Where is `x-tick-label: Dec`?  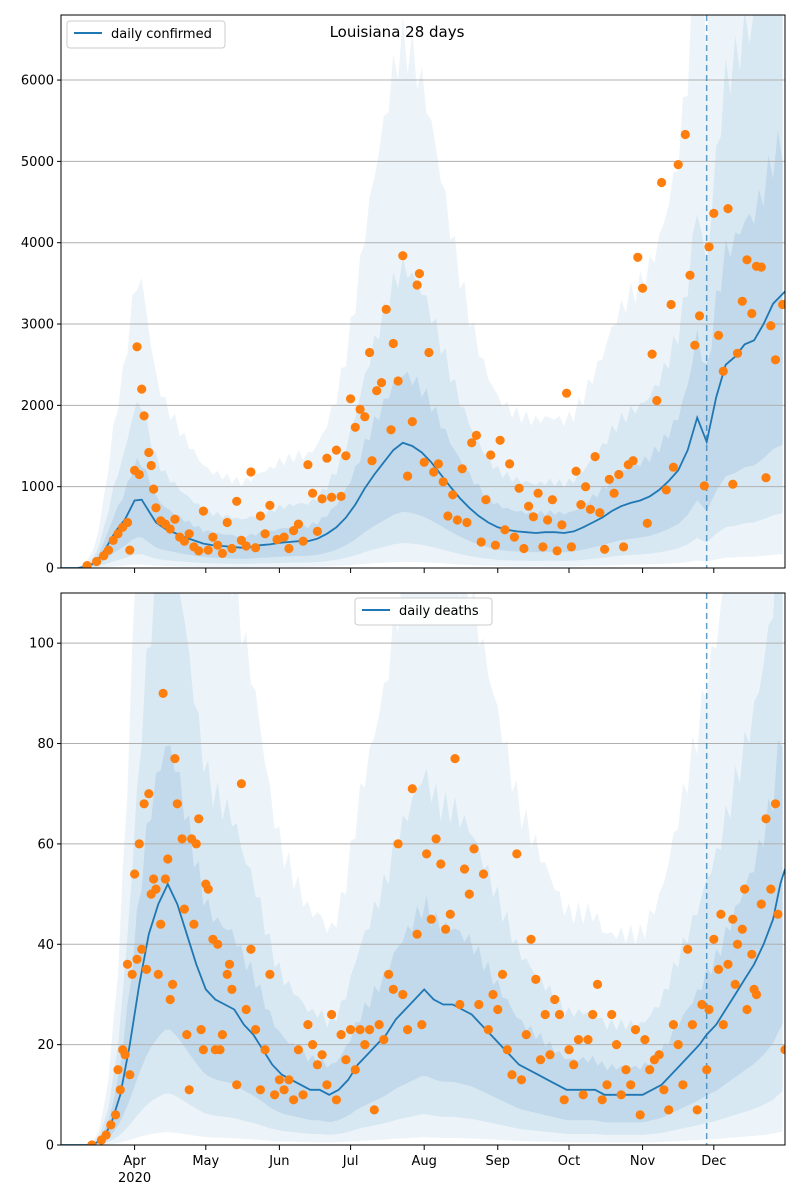 x-tick-label: Dec is located at coordinates (713, 1161).